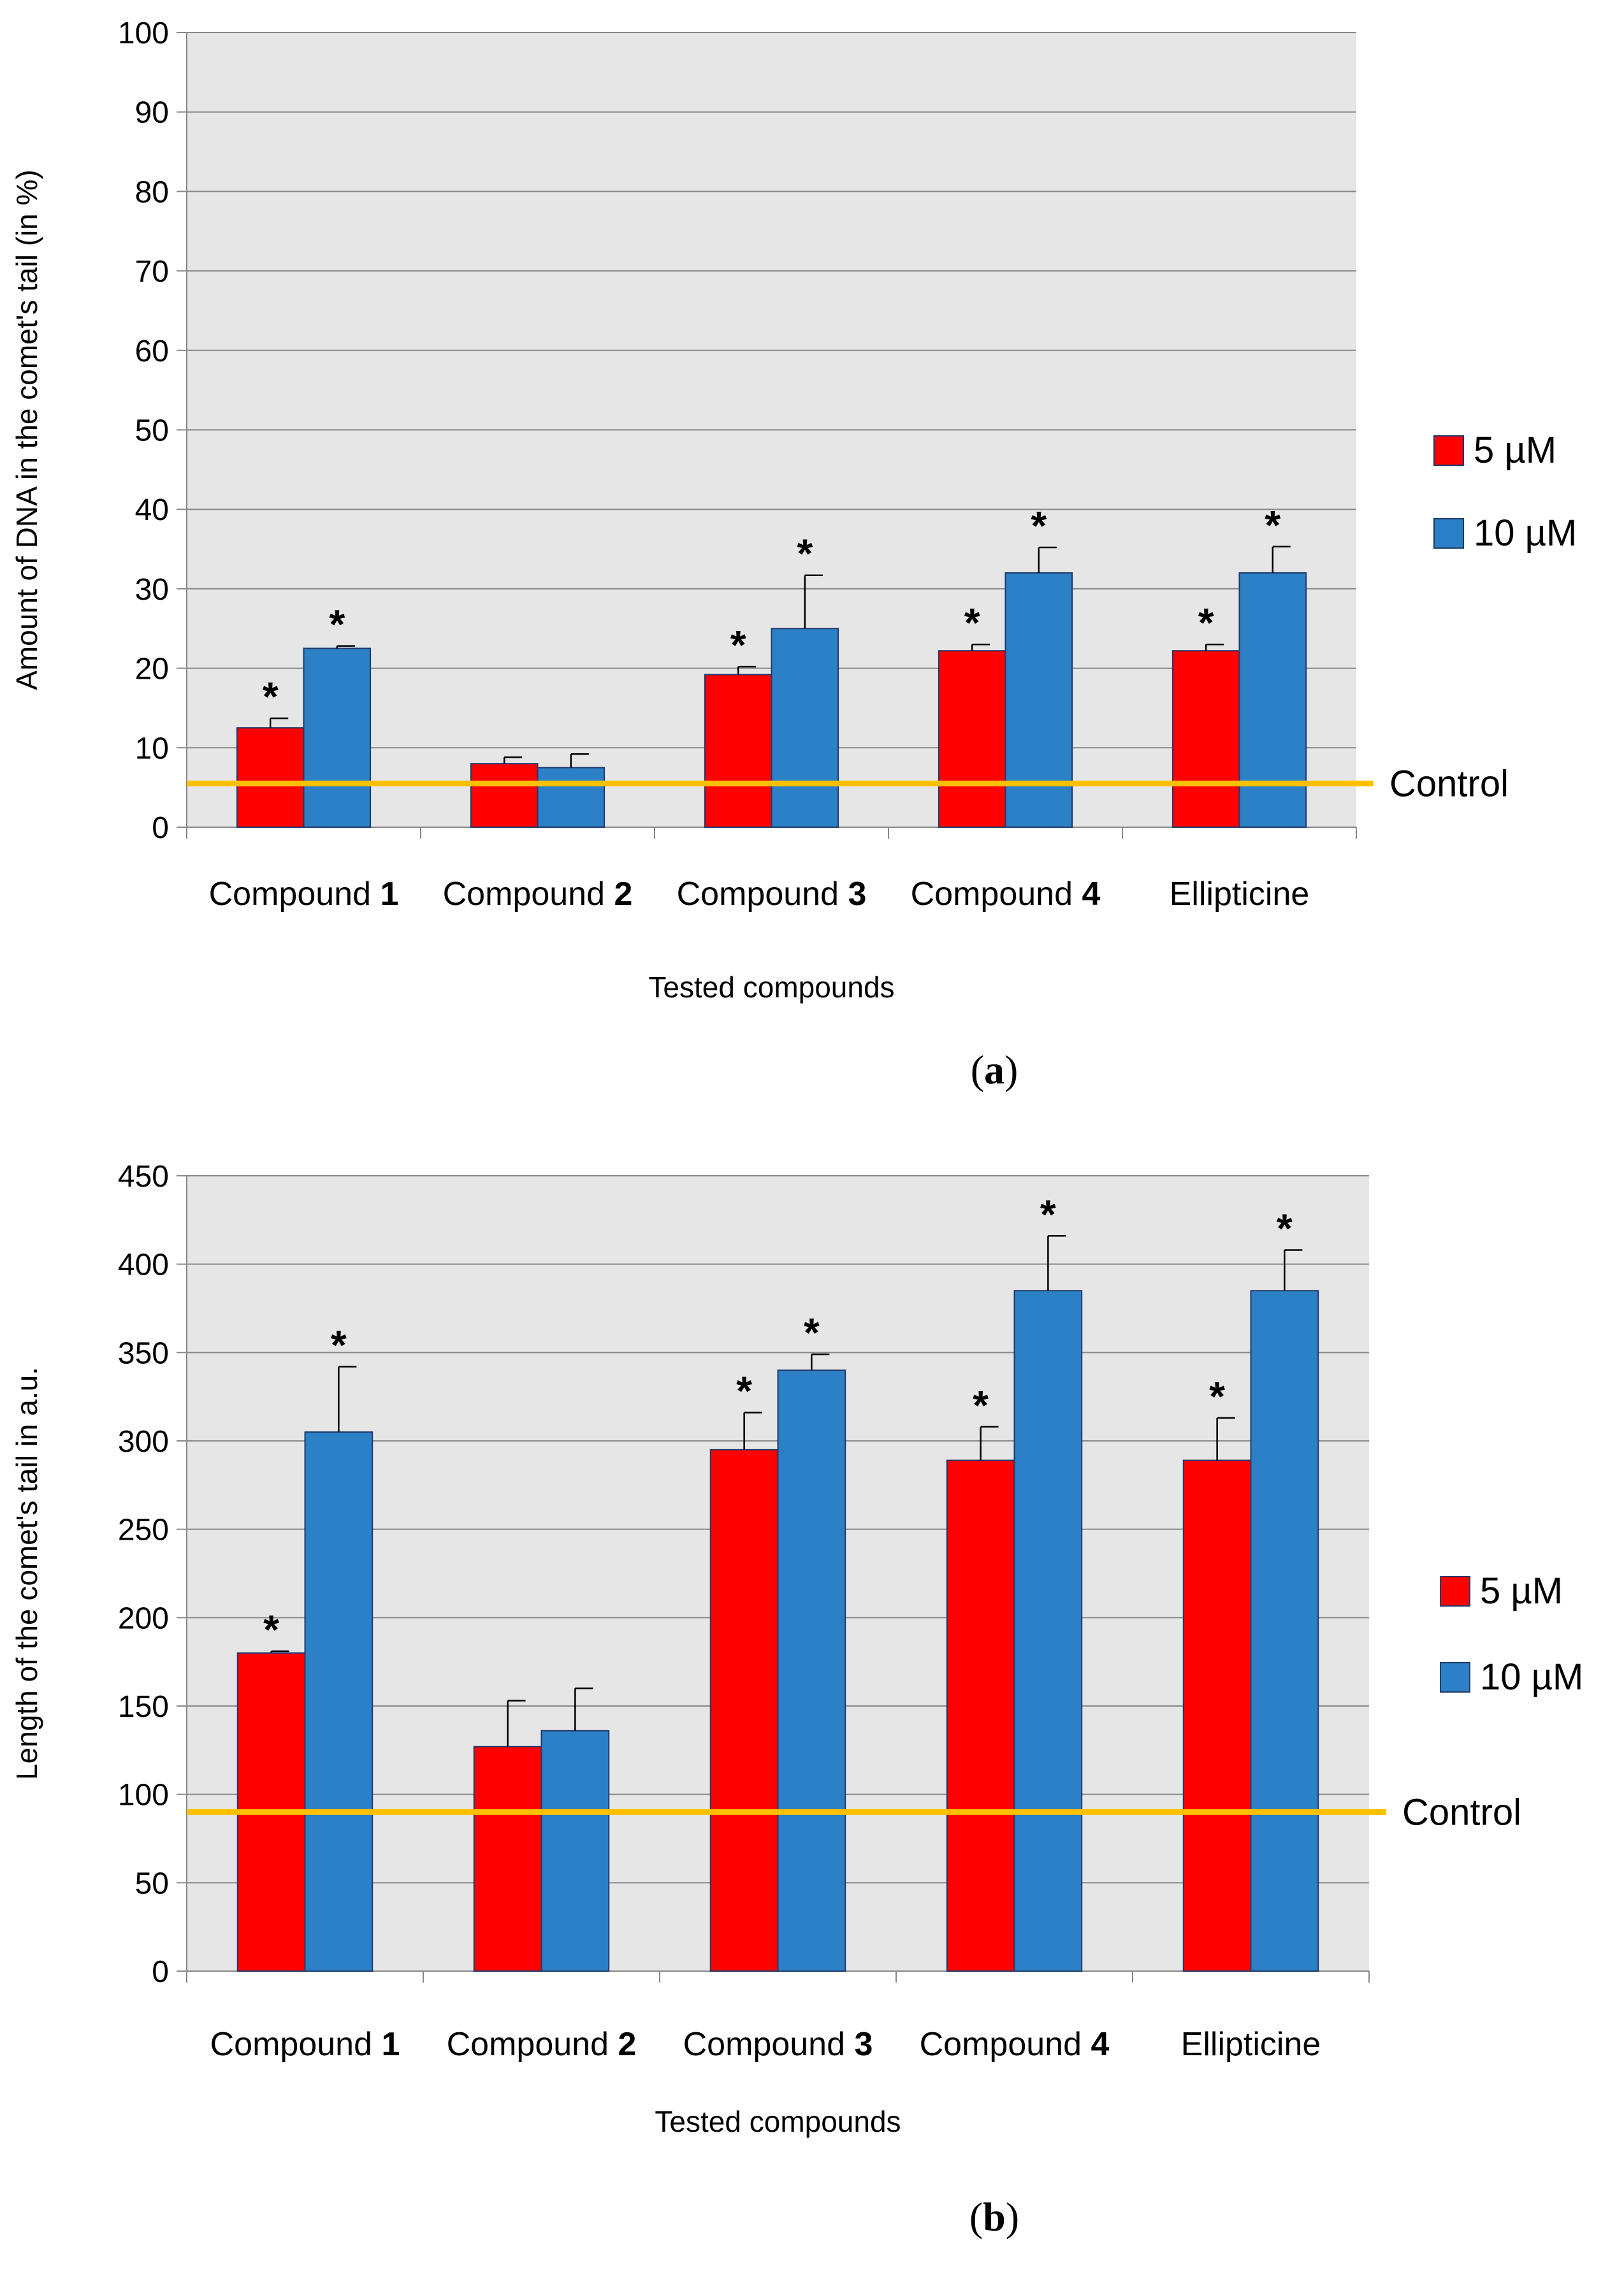 This screenshot has width=1624, height=2270. I want to click on y-tick-label: 10, so click(152, 749).